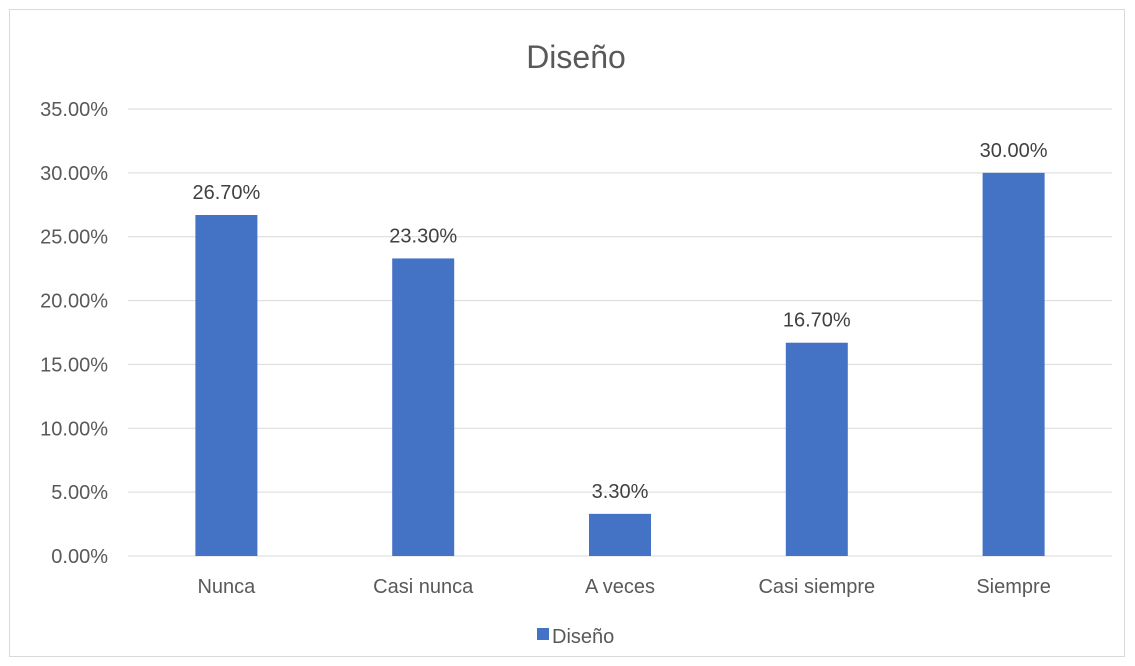 This screenshot has height=666, width=1135. What do you see at coordinates (423, 407) in the screenshot?
I see `bar-casi-nunca` at bounding box center [423, 407].